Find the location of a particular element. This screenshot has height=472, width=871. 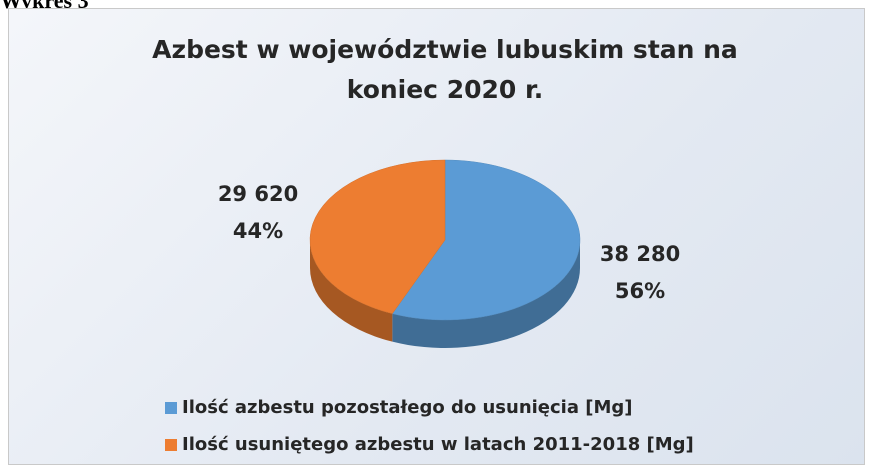

percentage-label: 44% is located at coordinates (258, 231).